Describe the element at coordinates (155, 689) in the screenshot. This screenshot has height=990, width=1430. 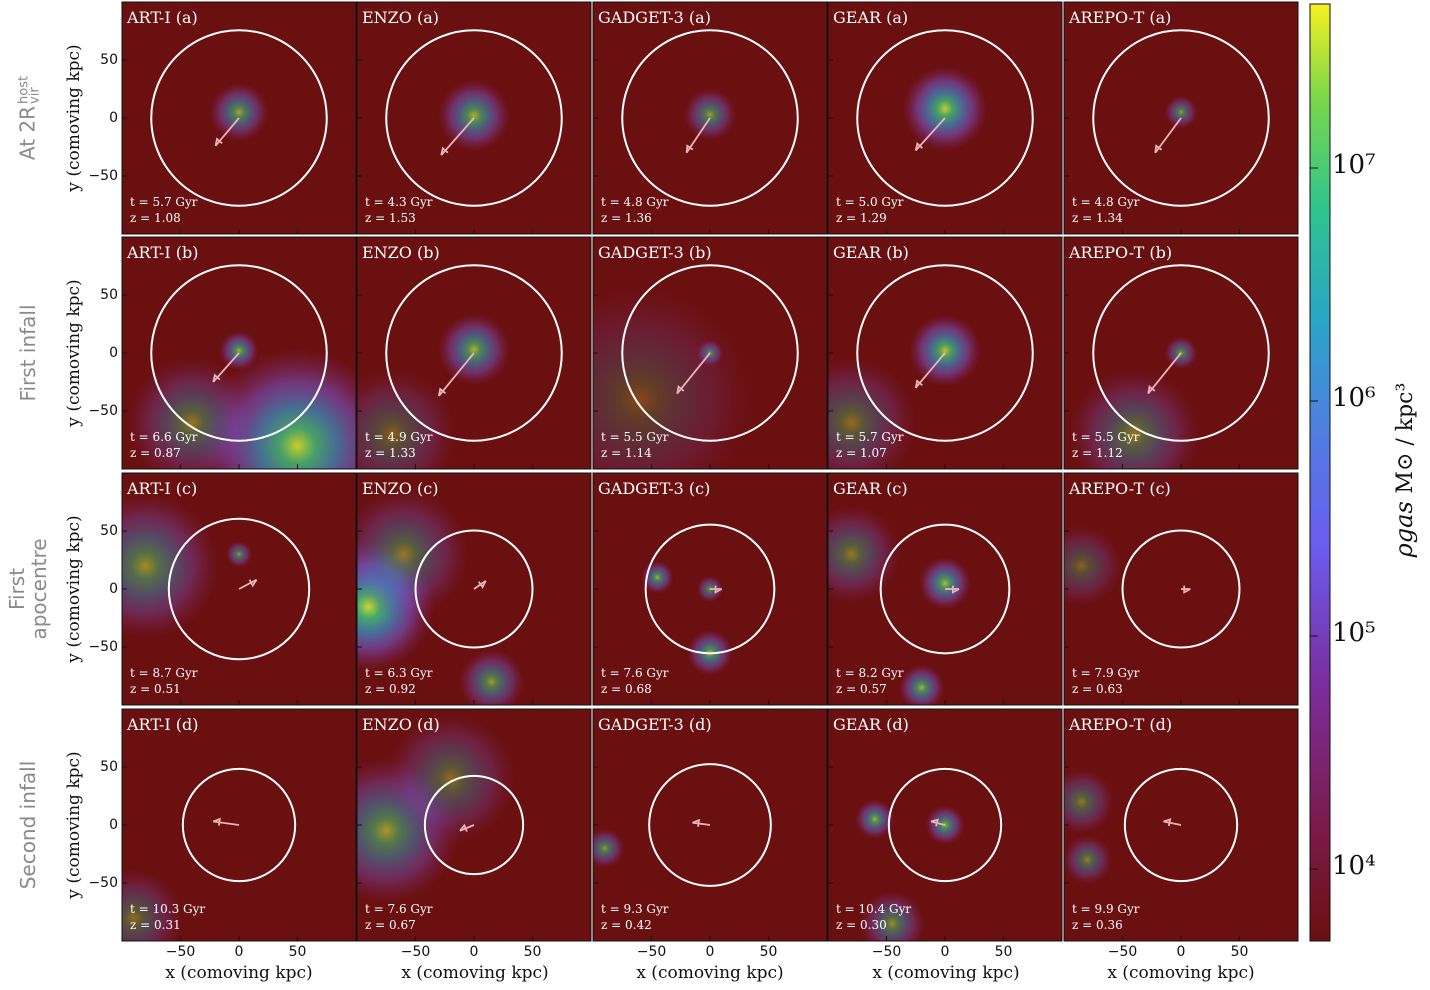
I see `panel-redshift: z = 0.51` at that location.